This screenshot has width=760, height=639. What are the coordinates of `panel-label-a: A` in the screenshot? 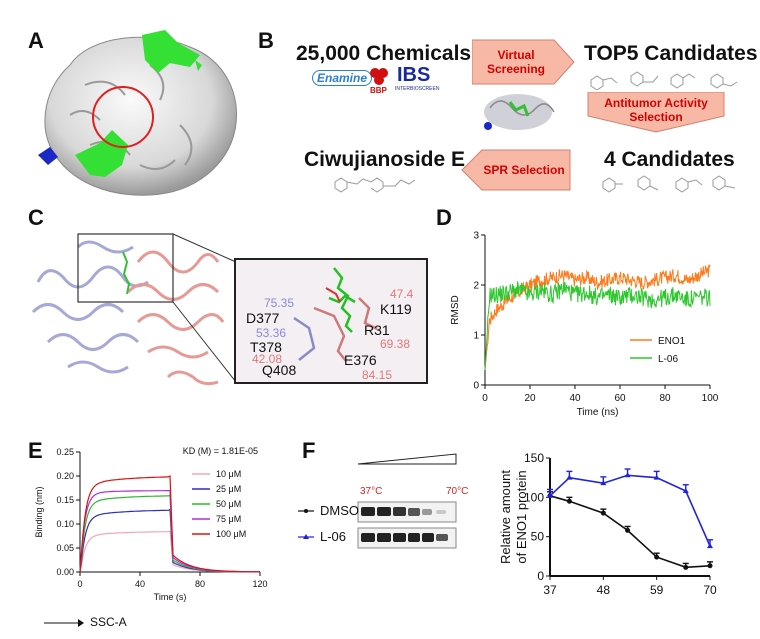 It's located at (36, 40).